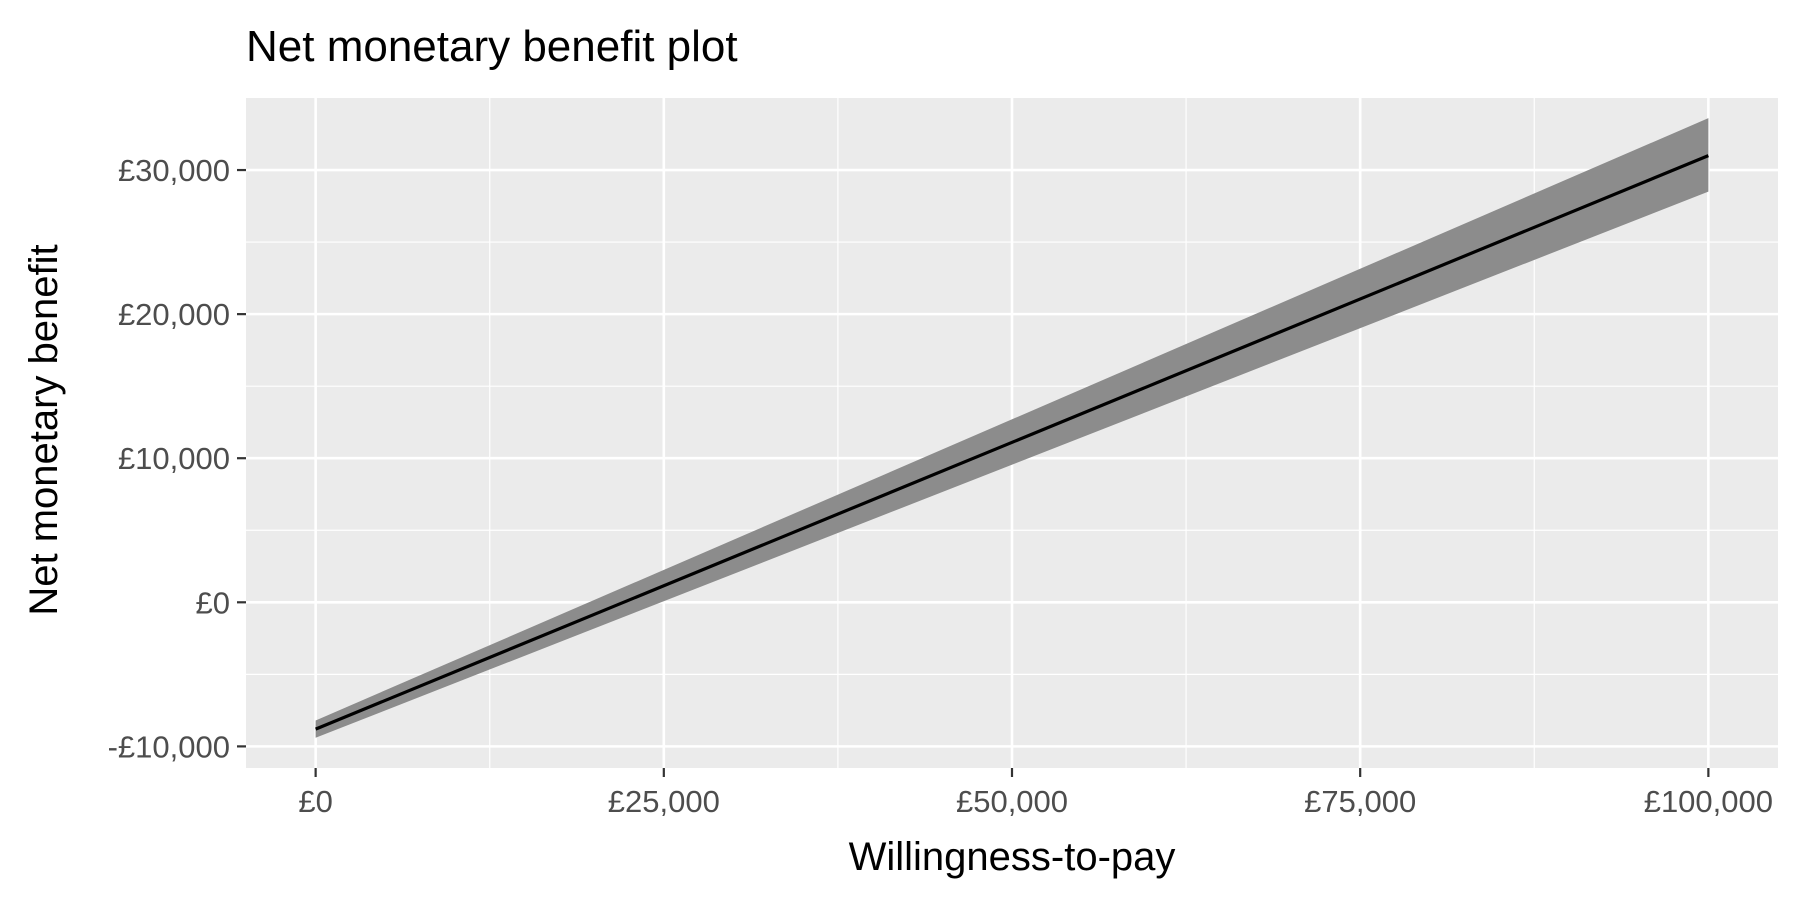 Image resolution: width=1800 pixels, height=900 pixels. What do you see at coordinates (169, 746) in the screenshot?
I see `y-tick-label: -£10,000` at bounding box center [169, 746].